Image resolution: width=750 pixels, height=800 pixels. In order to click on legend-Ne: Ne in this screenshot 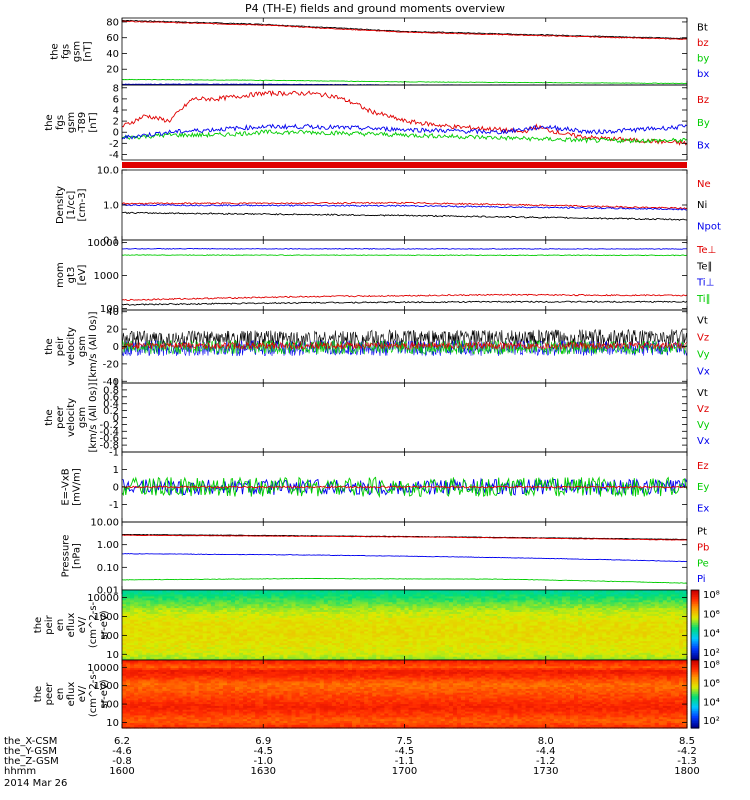, I will do `click(704, 184)`.